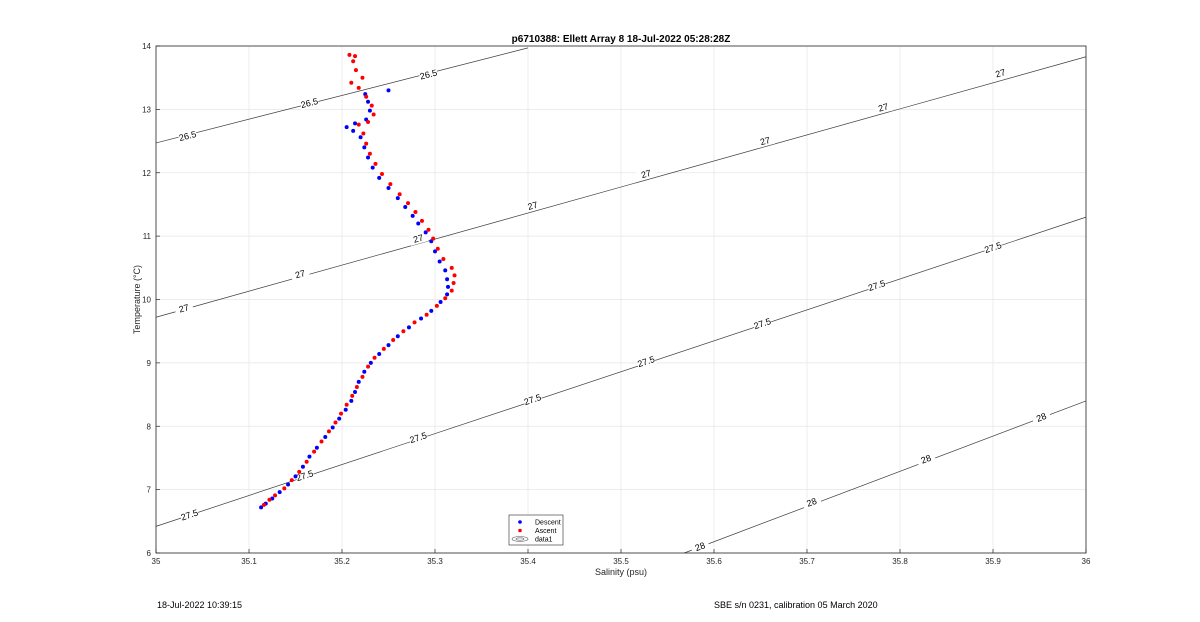 Image resolution: width=1200 pixels, height=622 pixels. I want to click on print-timestamp: 18-Jul-2022 10:39:15, so click(200, 605).